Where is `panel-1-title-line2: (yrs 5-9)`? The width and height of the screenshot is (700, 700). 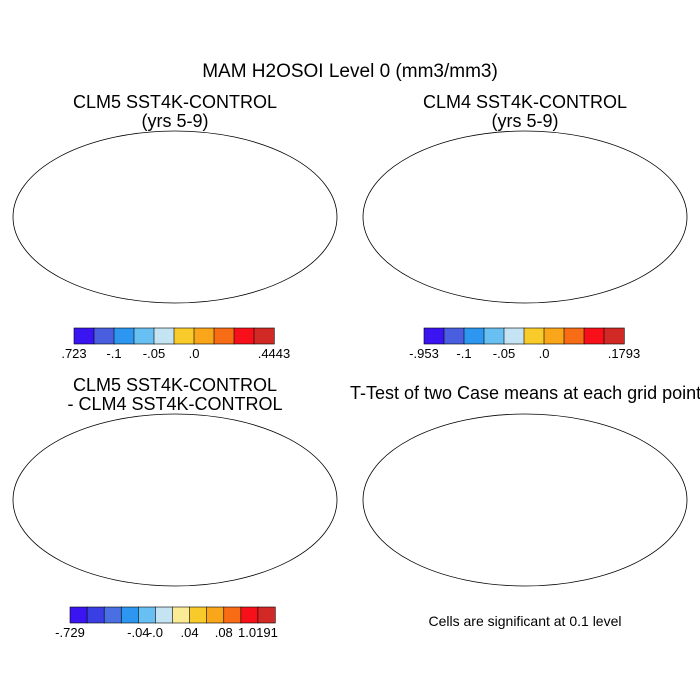 panel-1-title-line2: (yrs 5-9) is located at coordinates (175, 121).